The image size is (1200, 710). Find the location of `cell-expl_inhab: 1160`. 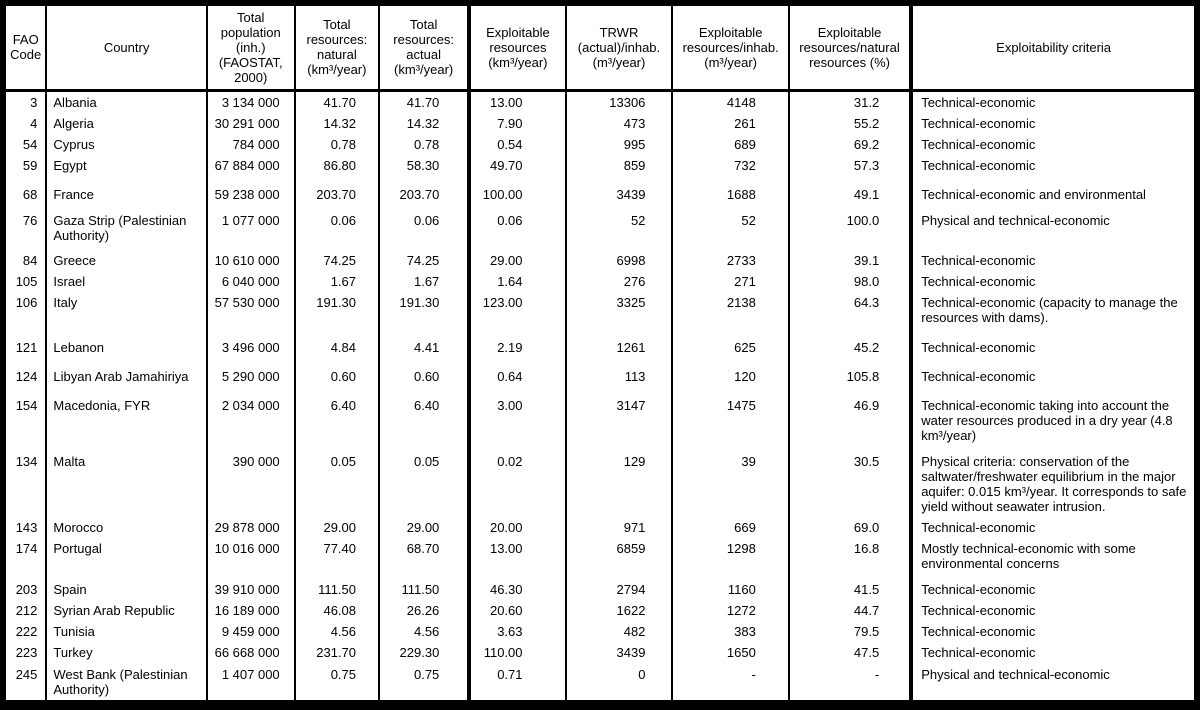

cell-expl_inhab: 1160 is located at coordinates (730, 587).